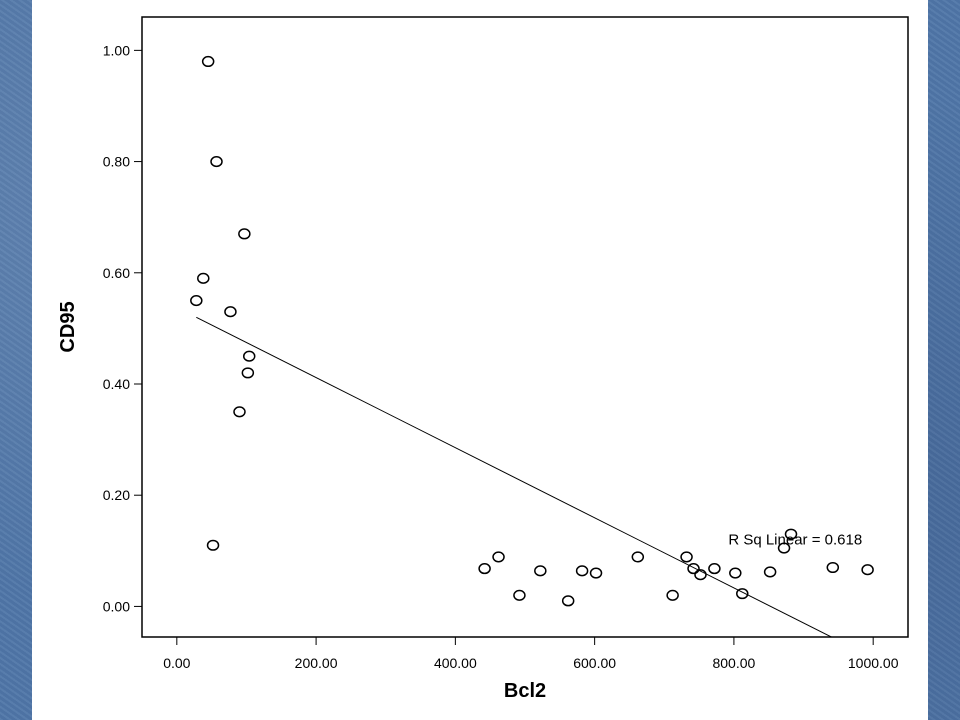  I want to click on y-tick-label: 0.80, so click(116, 162).